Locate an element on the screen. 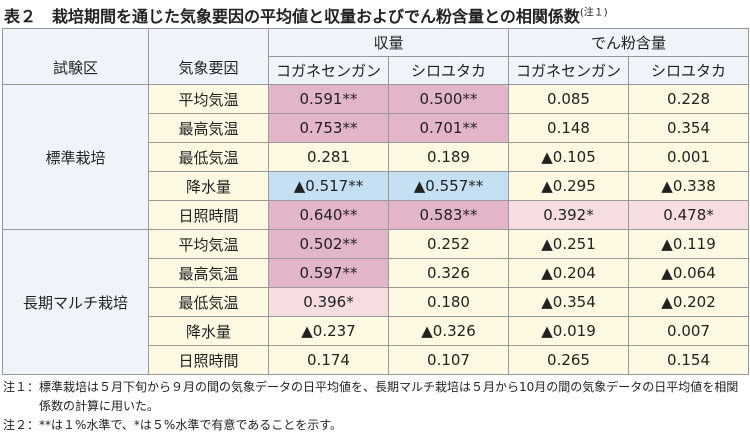  coefficient-cell: ▲0.354 is located at coordinates (569, 302).